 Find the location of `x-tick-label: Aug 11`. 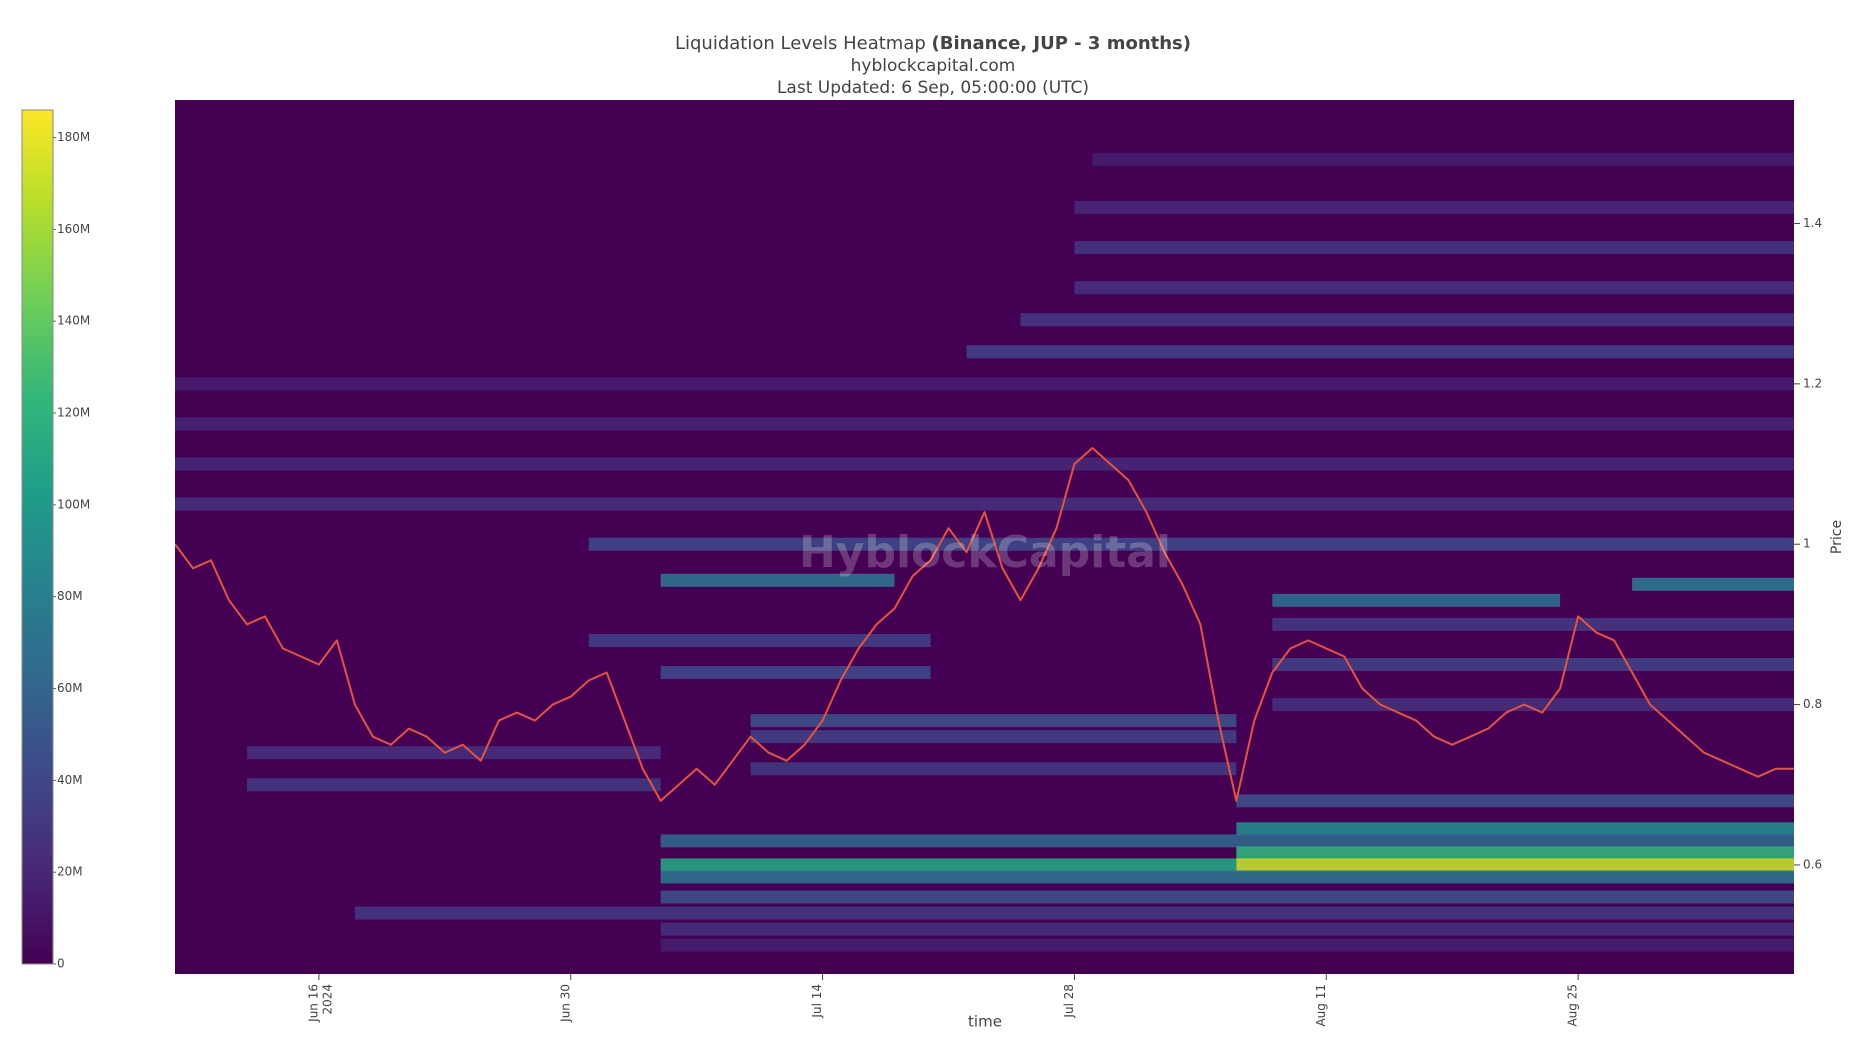

x-tick-label: Aug 11 is located at coordinates (1321, 1005).